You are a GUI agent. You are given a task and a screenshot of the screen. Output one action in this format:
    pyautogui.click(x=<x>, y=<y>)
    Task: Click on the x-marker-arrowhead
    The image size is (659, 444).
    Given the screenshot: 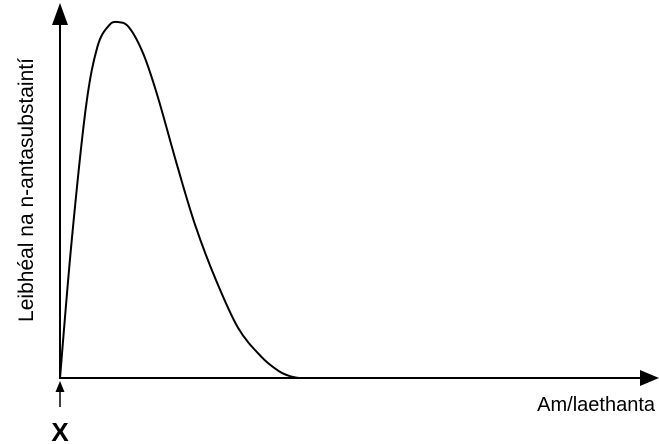 What is the action you would take?
    pyautogui.click(x=60, y=386)
    